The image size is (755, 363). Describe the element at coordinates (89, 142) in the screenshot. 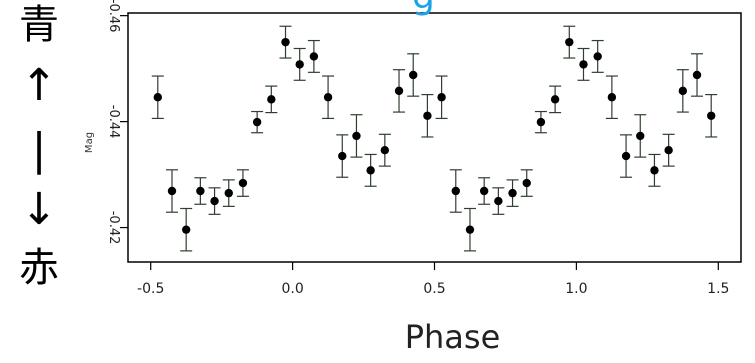

I see `y-axis-title: Mag` at that location.